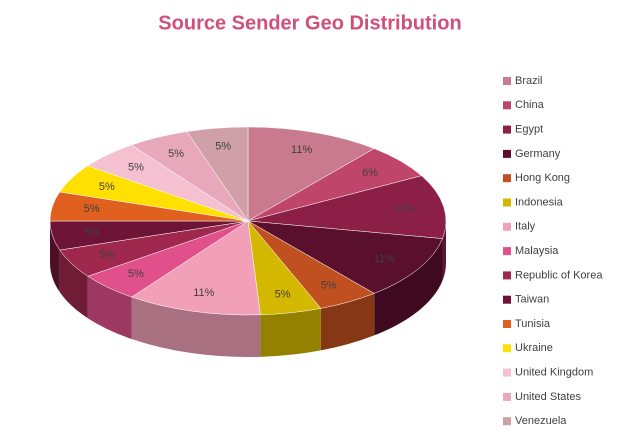 The image size is (620, 436). I want to click on legend-label: Germany, so click(538, 154).